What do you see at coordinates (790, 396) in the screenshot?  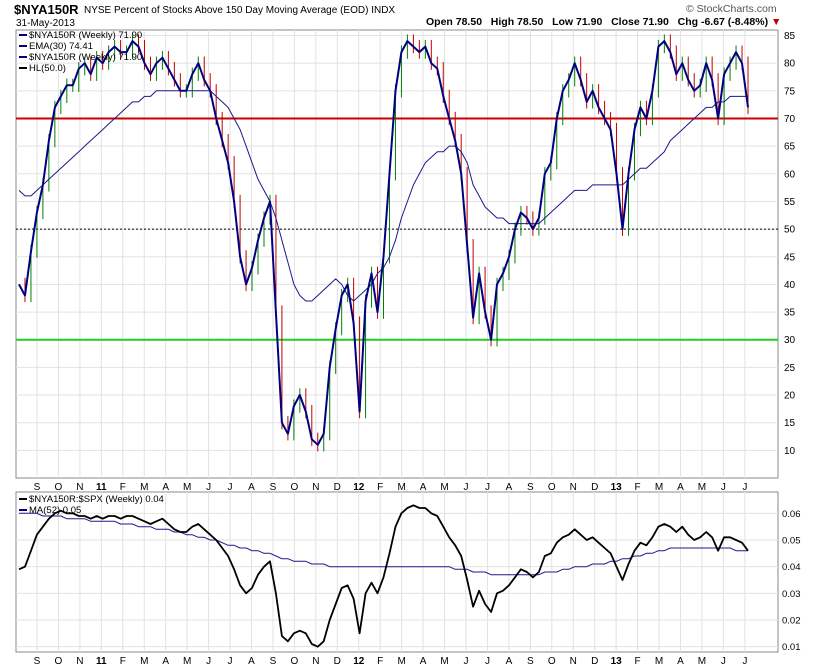 I see `price-y-tick-label: 20` at bounding box center [790, 396].